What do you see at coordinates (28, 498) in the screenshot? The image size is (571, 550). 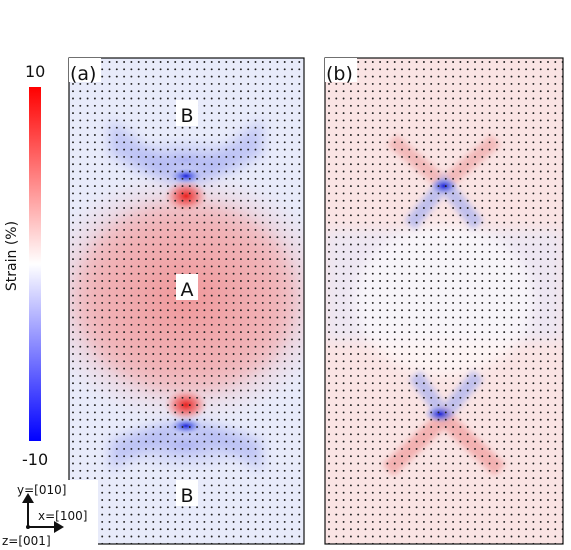 I see `y-arrow-head` at bounding box center [28, 498].